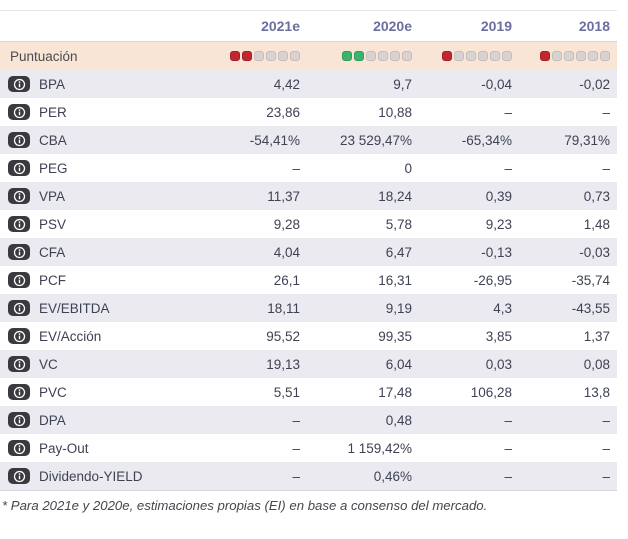 This screenshot has height=539, width=628. What do you see at coordinates (92, 196) in the screenshot?
I see `row-label-cell: VPA` at bounding box center [92, 196].